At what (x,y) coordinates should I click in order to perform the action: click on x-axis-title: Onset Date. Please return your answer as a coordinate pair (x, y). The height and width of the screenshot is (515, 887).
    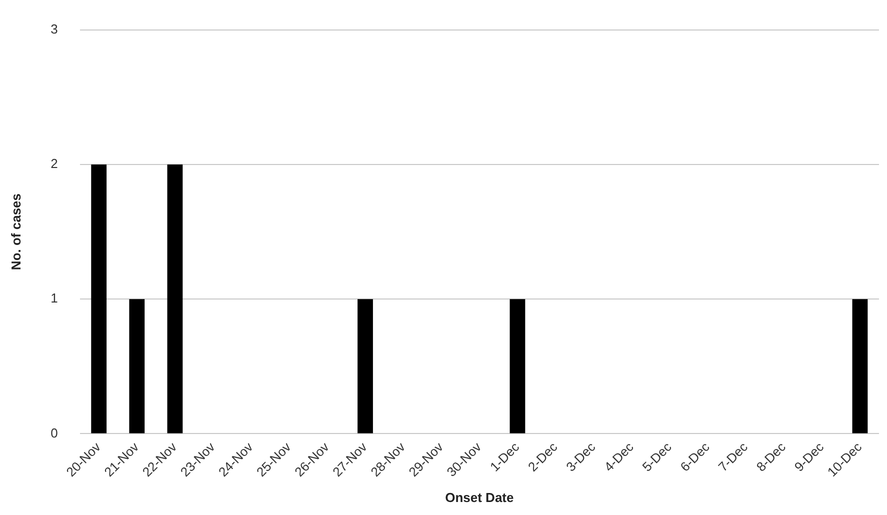
    Looking at the image, I should click on (479, 497).